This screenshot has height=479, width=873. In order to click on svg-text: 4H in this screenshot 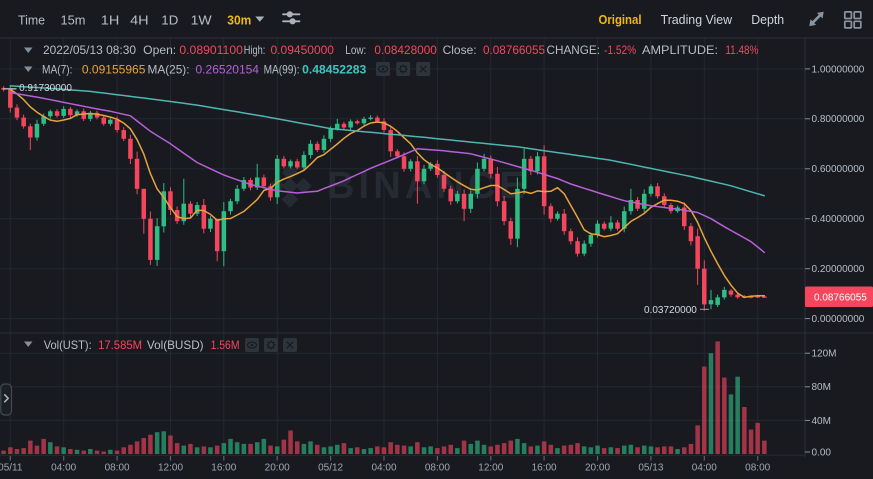, I will do `click(139, 20)`.